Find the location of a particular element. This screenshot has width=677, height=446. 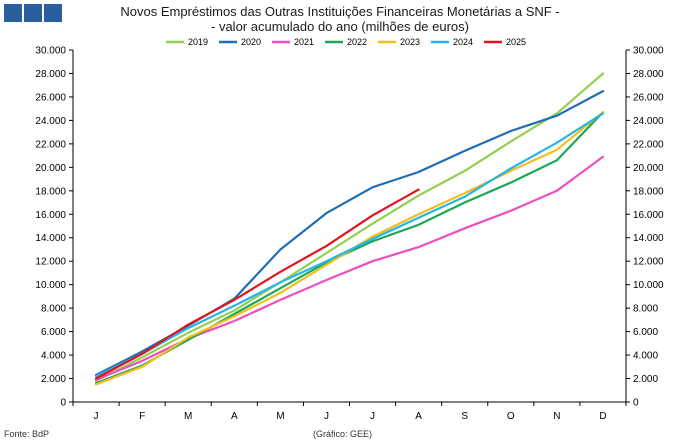

y-tick-label-right: 8.000 is located at coordinates (645, 309).